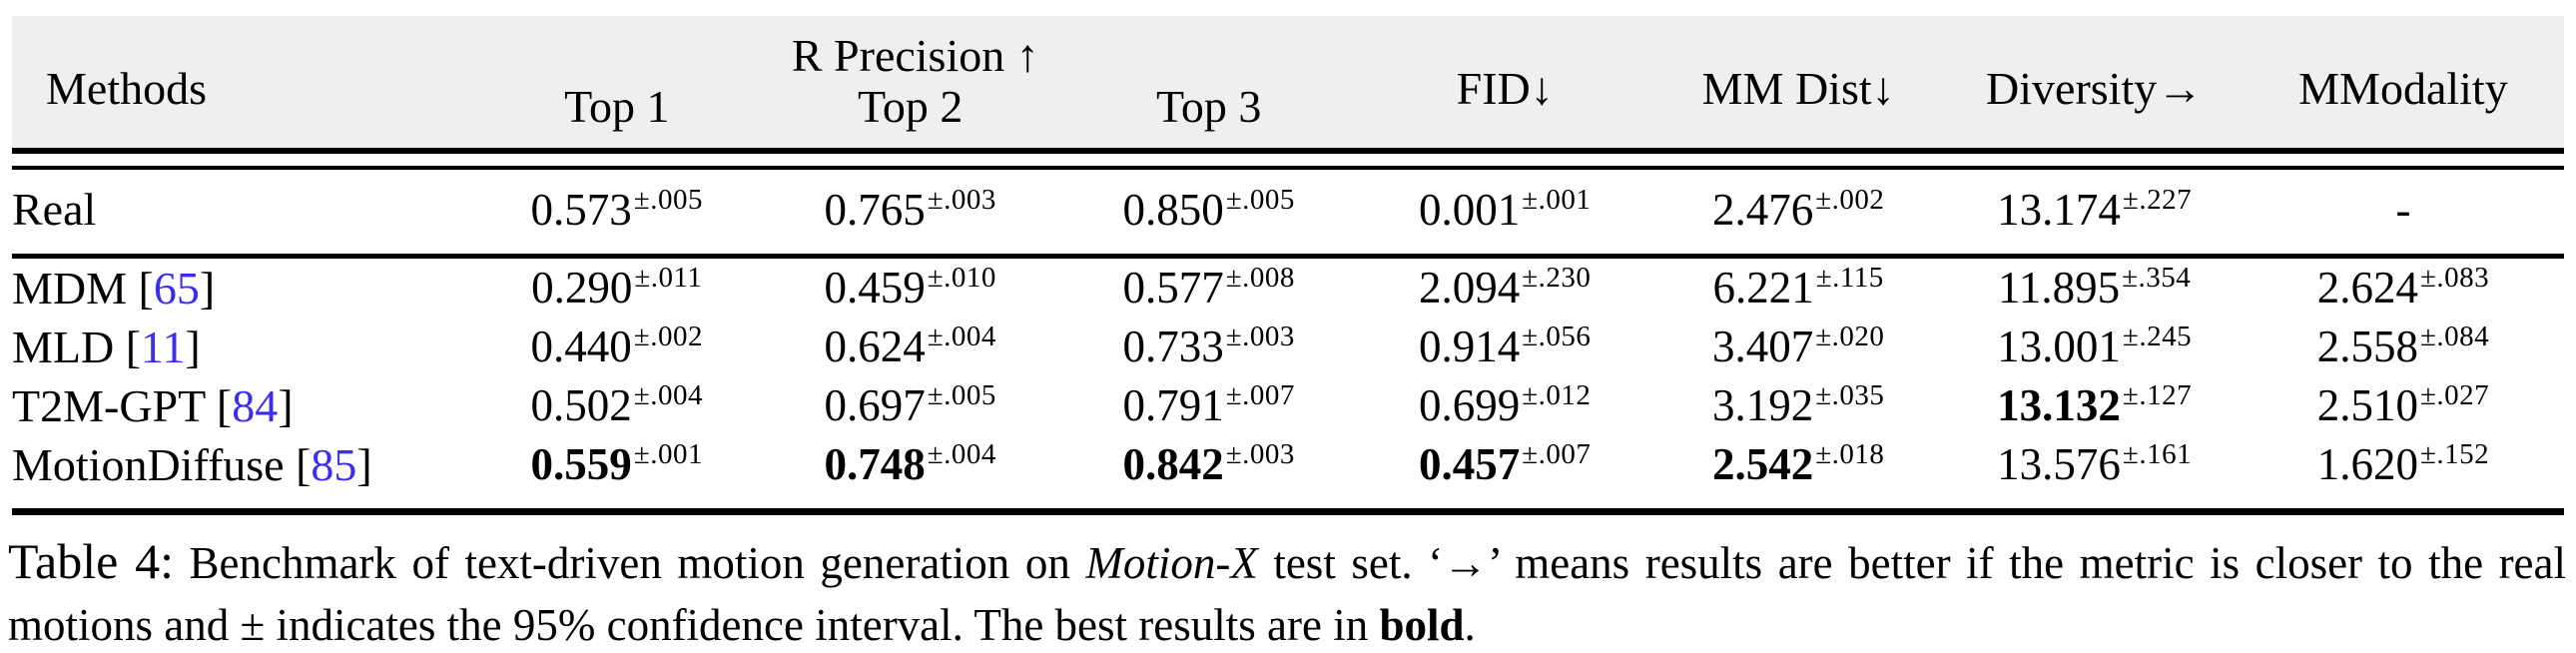 Image resolution: width=2576 pixels, height=653 pixels. I want to click on confidence-interval: ±.020, so click(1850, 337).